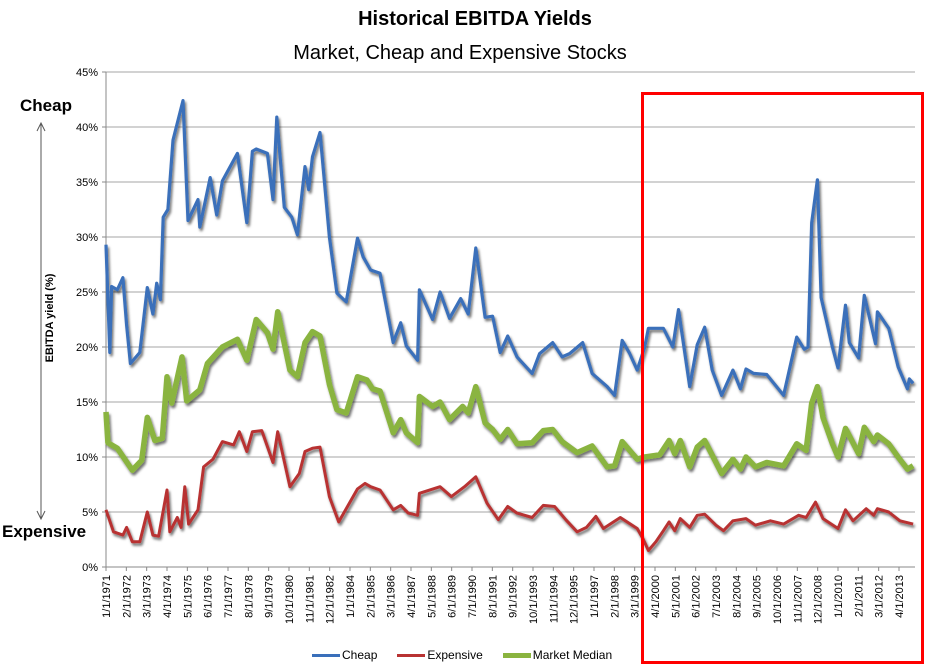 This screenshot has width=950, height=671. Describe the element at coordinates (758, 596) in the screenshot. I see `x-tick-label: 9/1/2005` at that location.